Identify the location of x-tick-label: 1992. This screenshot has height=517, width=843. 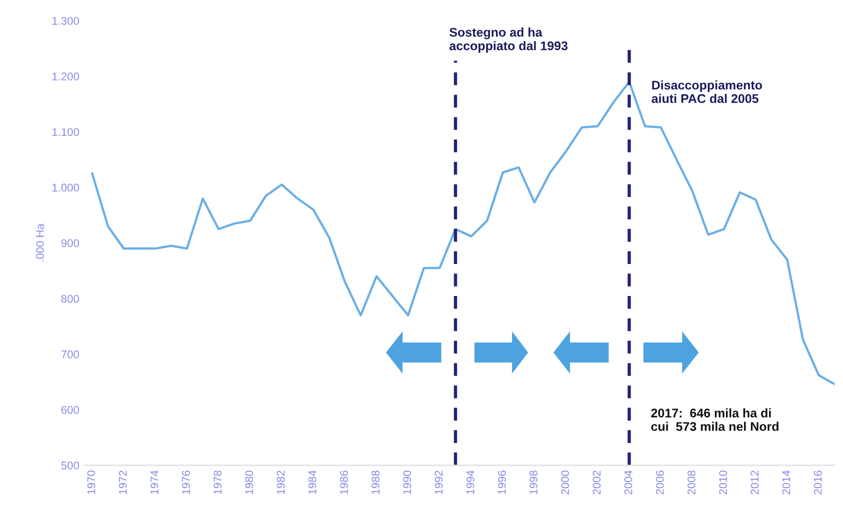
(438, 482).